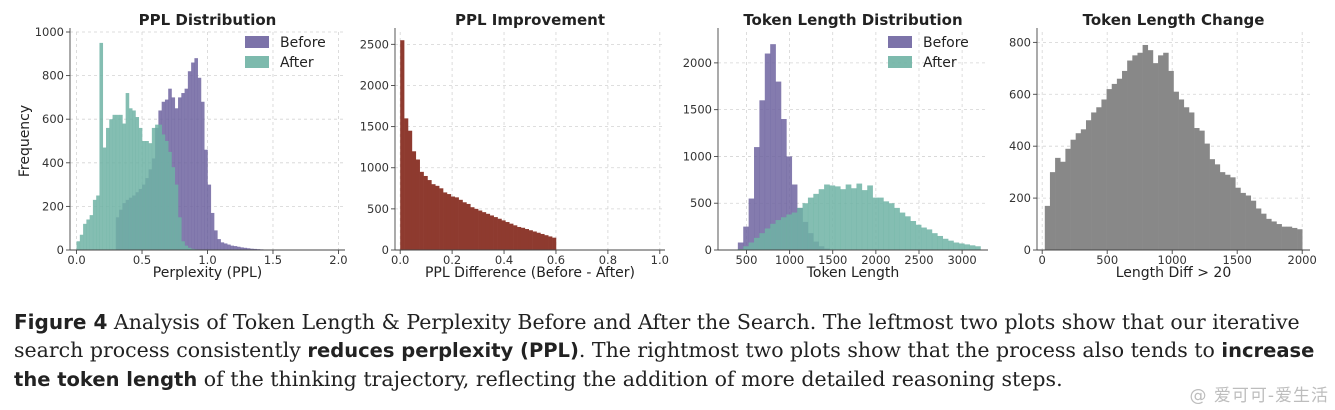  I want to click on x-tick-label: 1500, so click(1237, 260).